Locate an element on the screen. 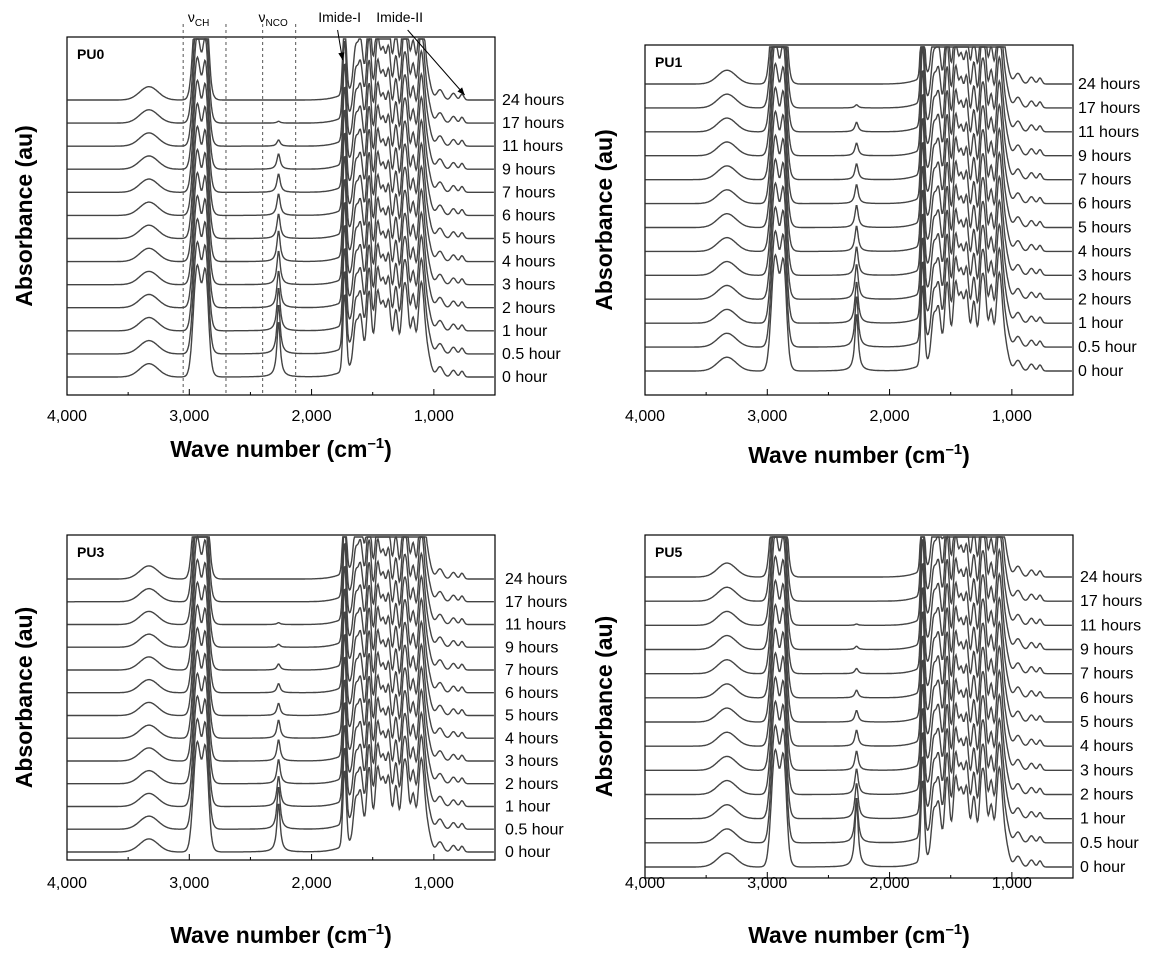  peak-label: Imide-I is located at coordinates (339, 17).